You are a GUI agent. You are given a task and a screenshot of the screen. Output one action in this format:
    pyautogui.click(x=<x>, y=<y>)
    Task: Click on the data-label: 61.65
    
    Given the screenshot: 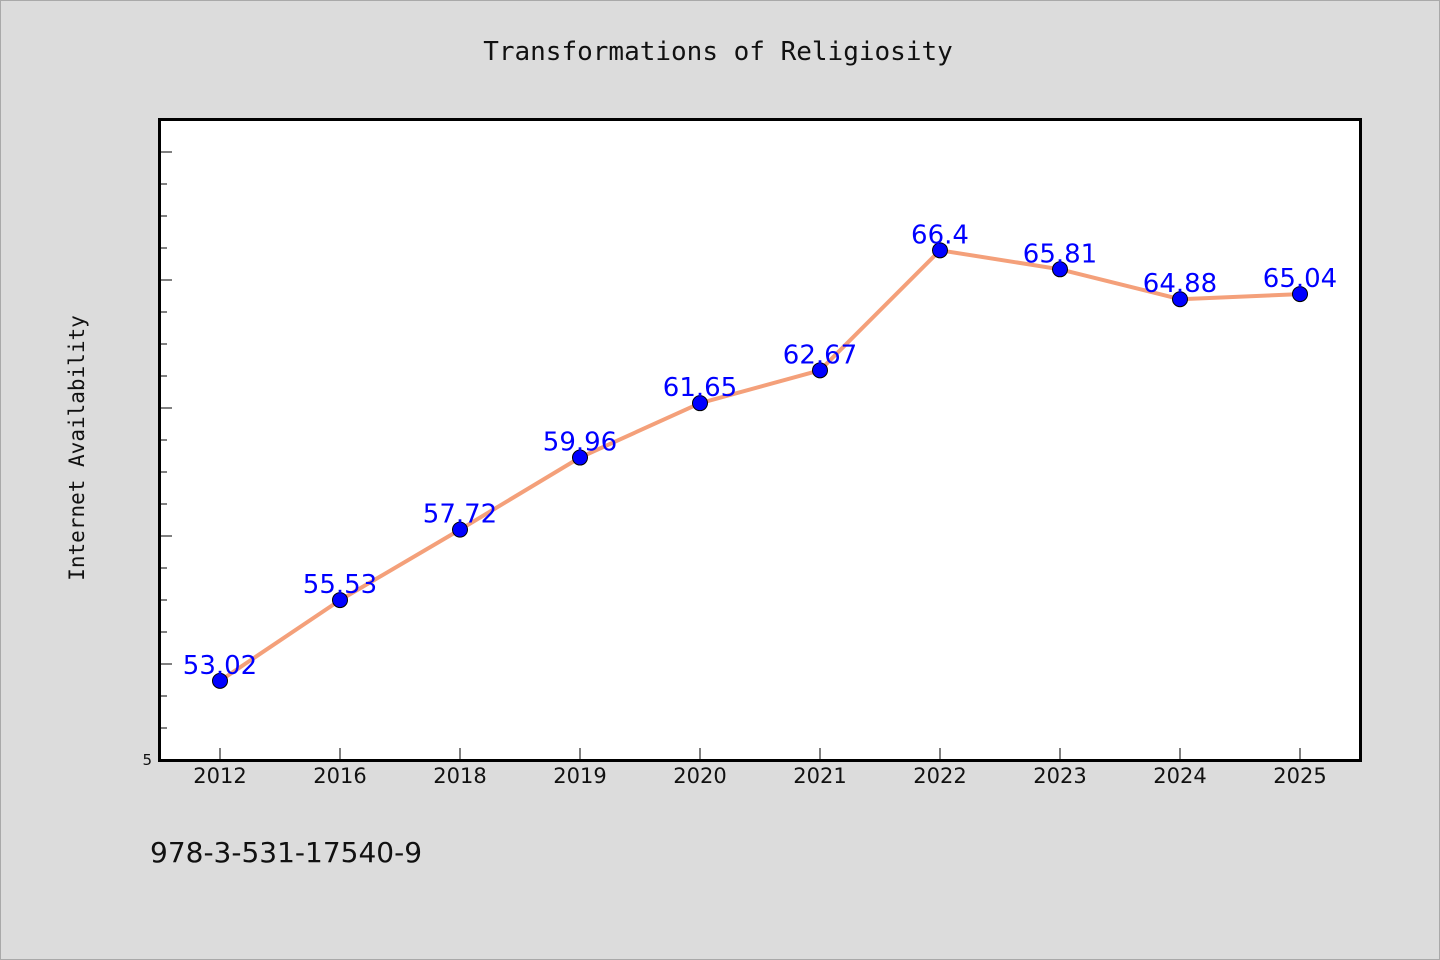 What is the action you would take?
    pyautogui.click(x=700, y=388)
    